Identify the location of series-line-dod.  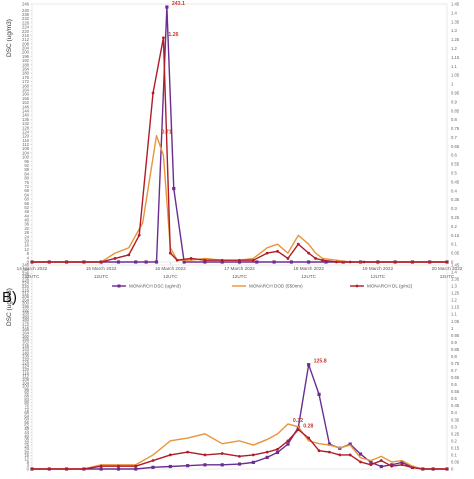
(239, 446).